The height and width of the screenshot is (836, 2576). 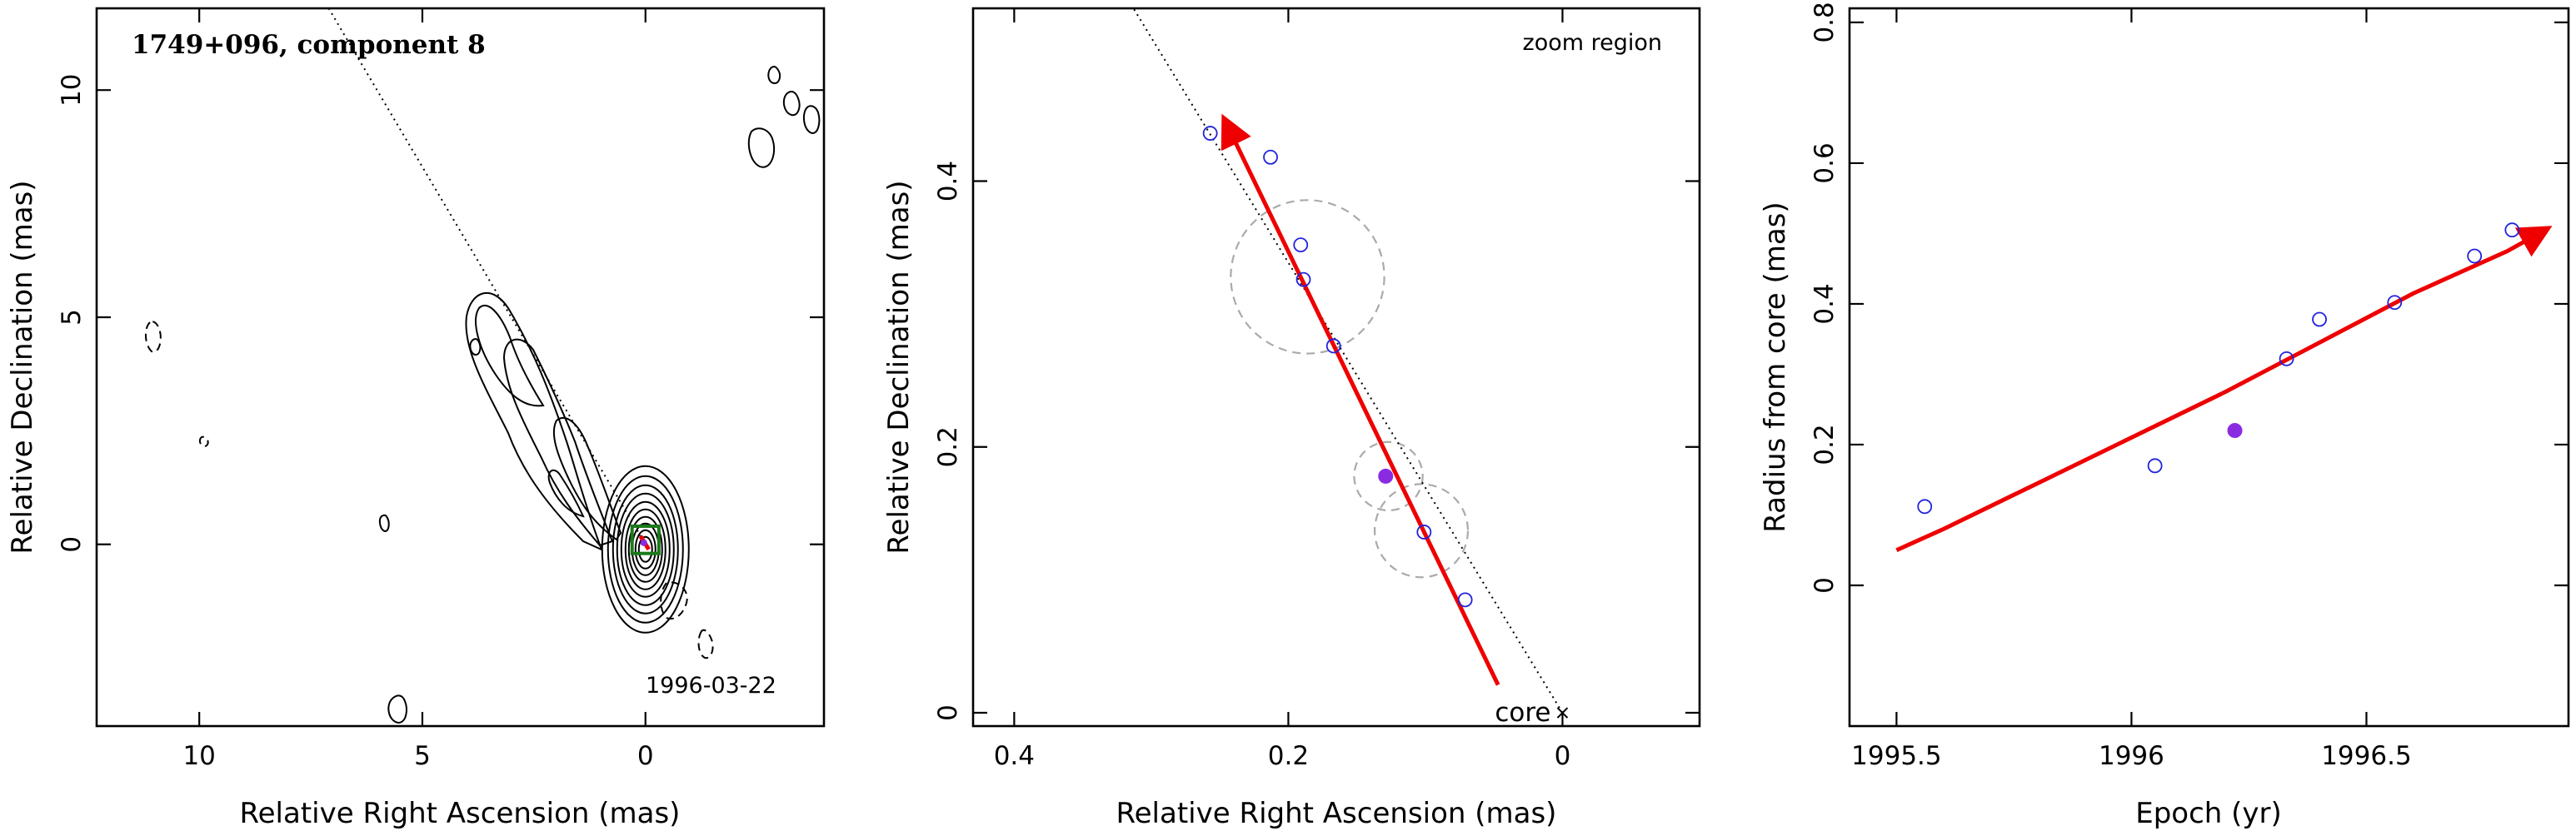 What do you see at coordinates (72, 544) in the screenshot?
I see `panel1-ytick-label: 0` at bounding box center [72, 544].